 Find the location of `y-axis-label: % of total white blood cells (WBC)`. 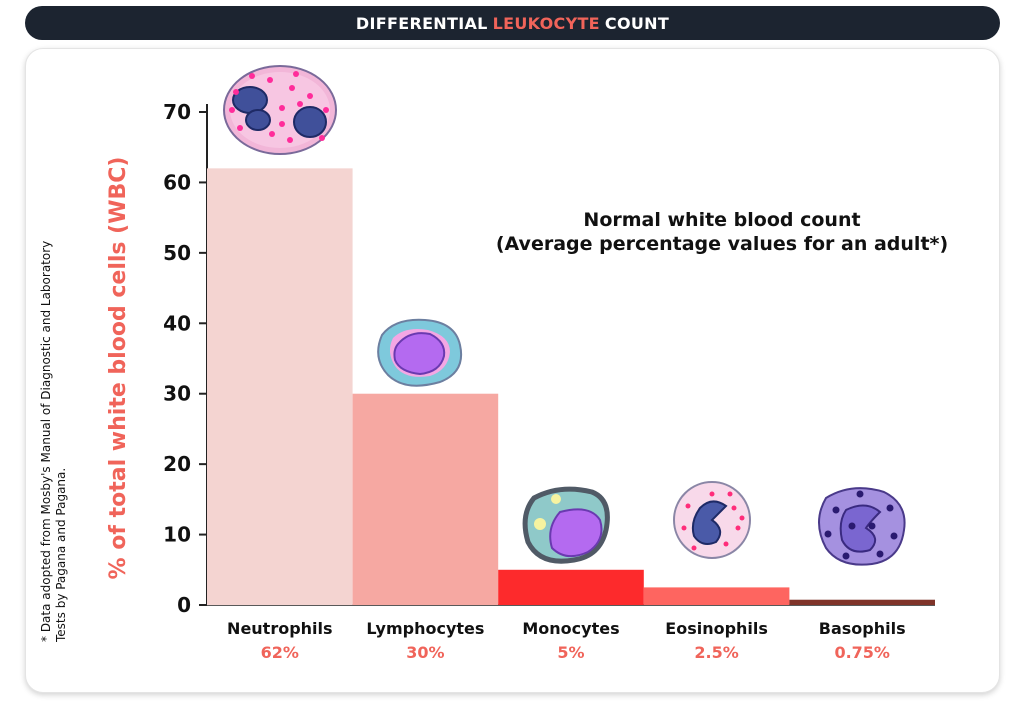

y-axis-label: % of total white blood cells (WBC) is located at coordinates (118, 368).